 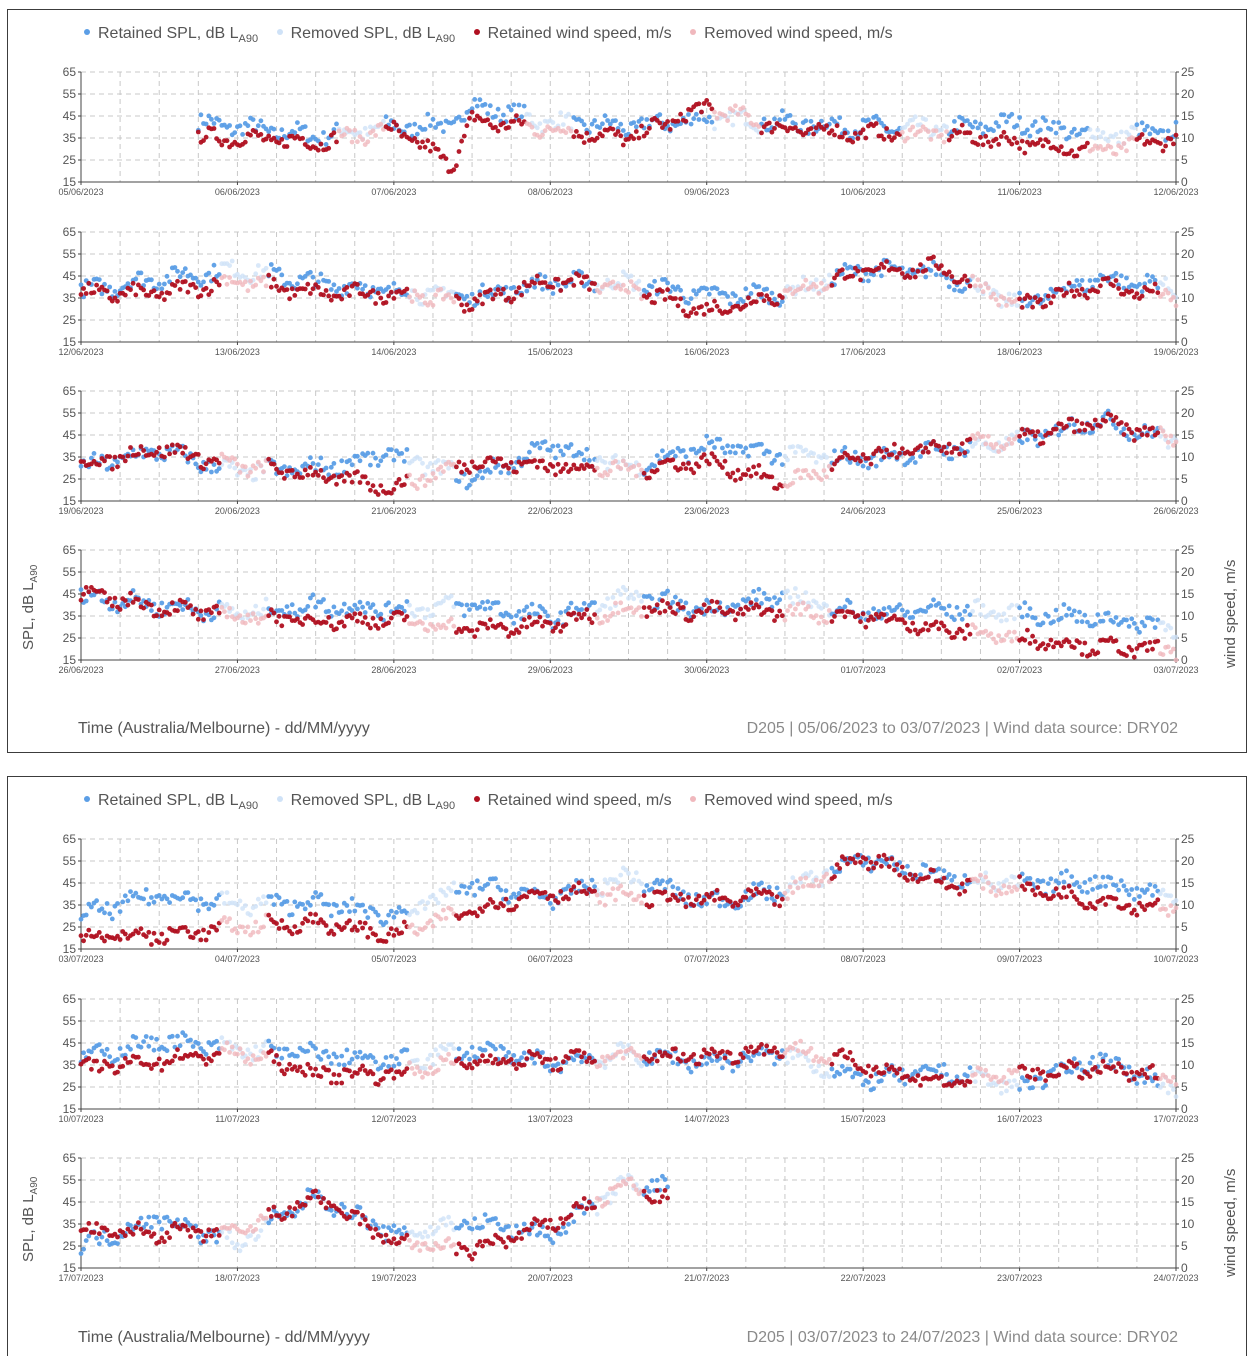 What do you see at coordinates (80, 959) in the screenshot?
I see `x-tick-label: 03/07/2023` at bounding box center [80, 959].